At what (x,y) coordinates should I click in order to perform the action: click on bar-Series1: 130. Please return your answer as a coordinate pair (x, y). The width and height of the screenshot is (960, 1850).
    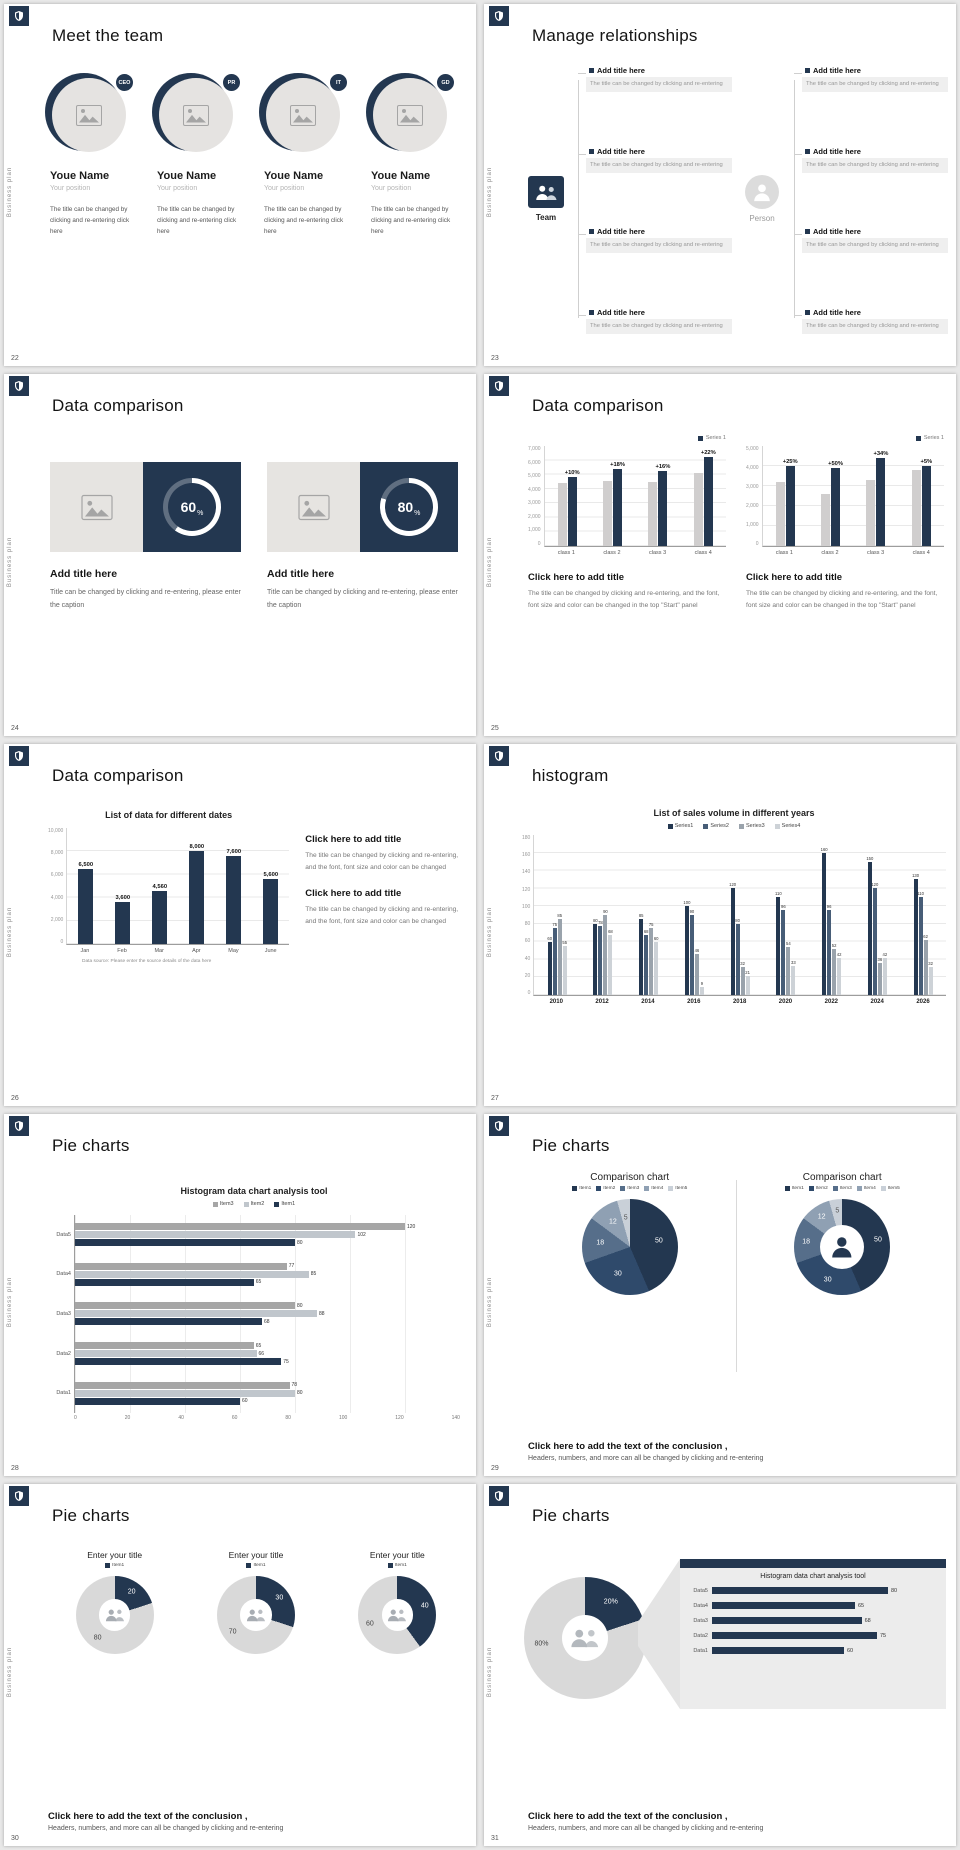
    Looking at the image, I should click on (915, 934).